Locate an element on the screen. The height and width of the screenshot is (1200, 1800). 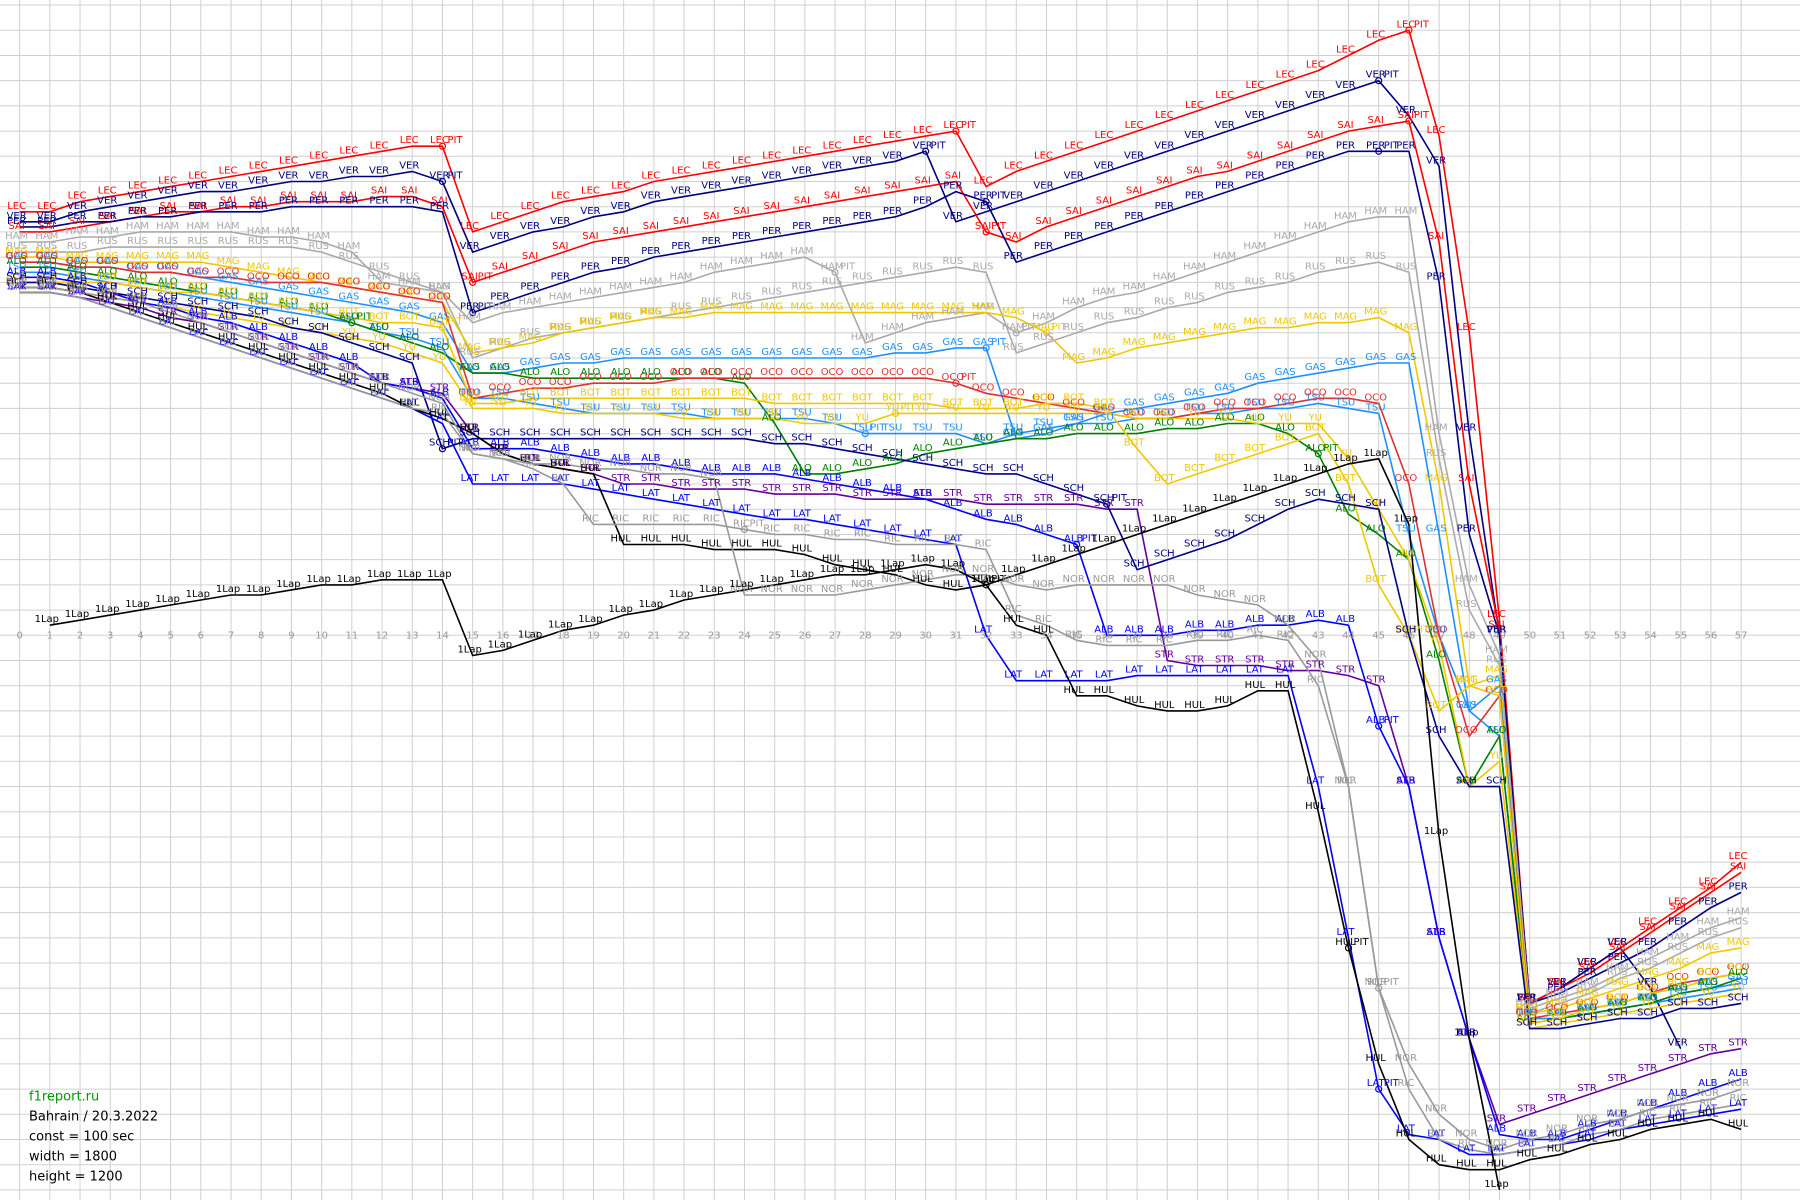
point-label: SAI is located at coordinates (681, 221).